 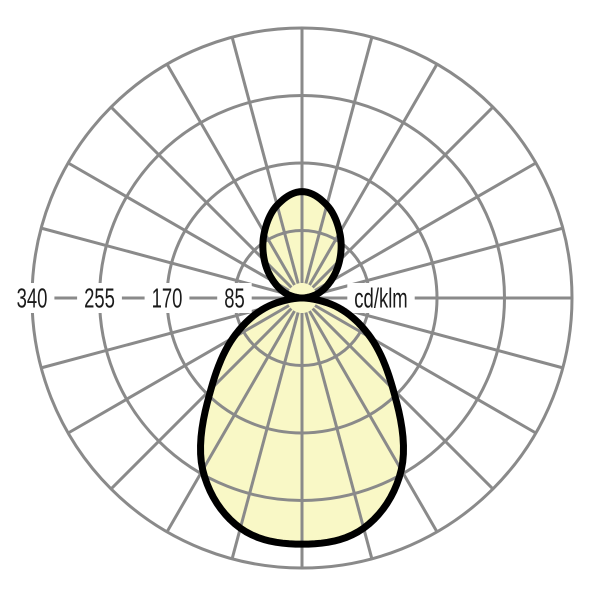 I want to click on units-label: cd/klm, so click(x=380, y=298).